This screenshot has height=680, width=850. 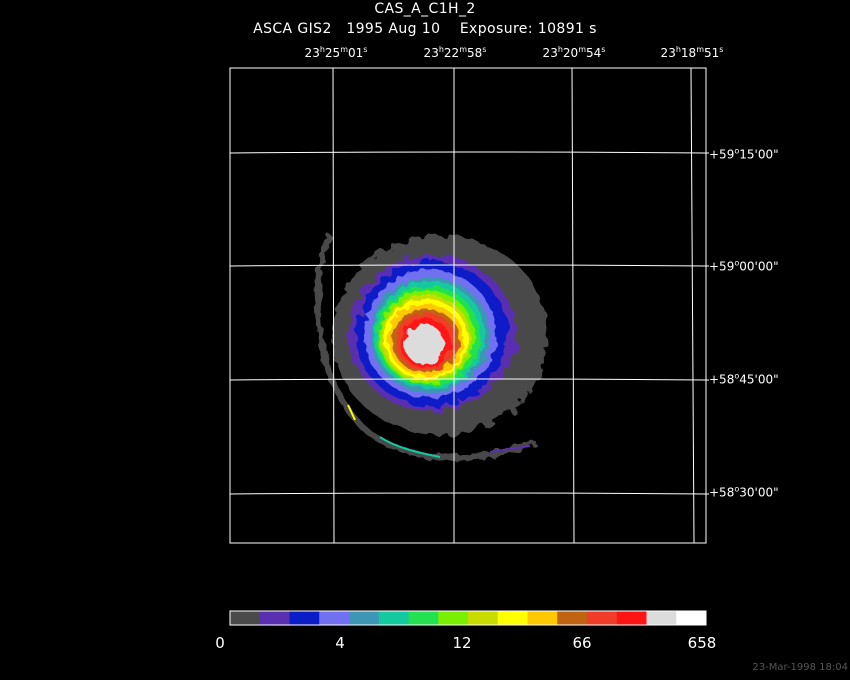 I want to click on instrument-label: ASCA GIS2, so click(x=292, y=29).